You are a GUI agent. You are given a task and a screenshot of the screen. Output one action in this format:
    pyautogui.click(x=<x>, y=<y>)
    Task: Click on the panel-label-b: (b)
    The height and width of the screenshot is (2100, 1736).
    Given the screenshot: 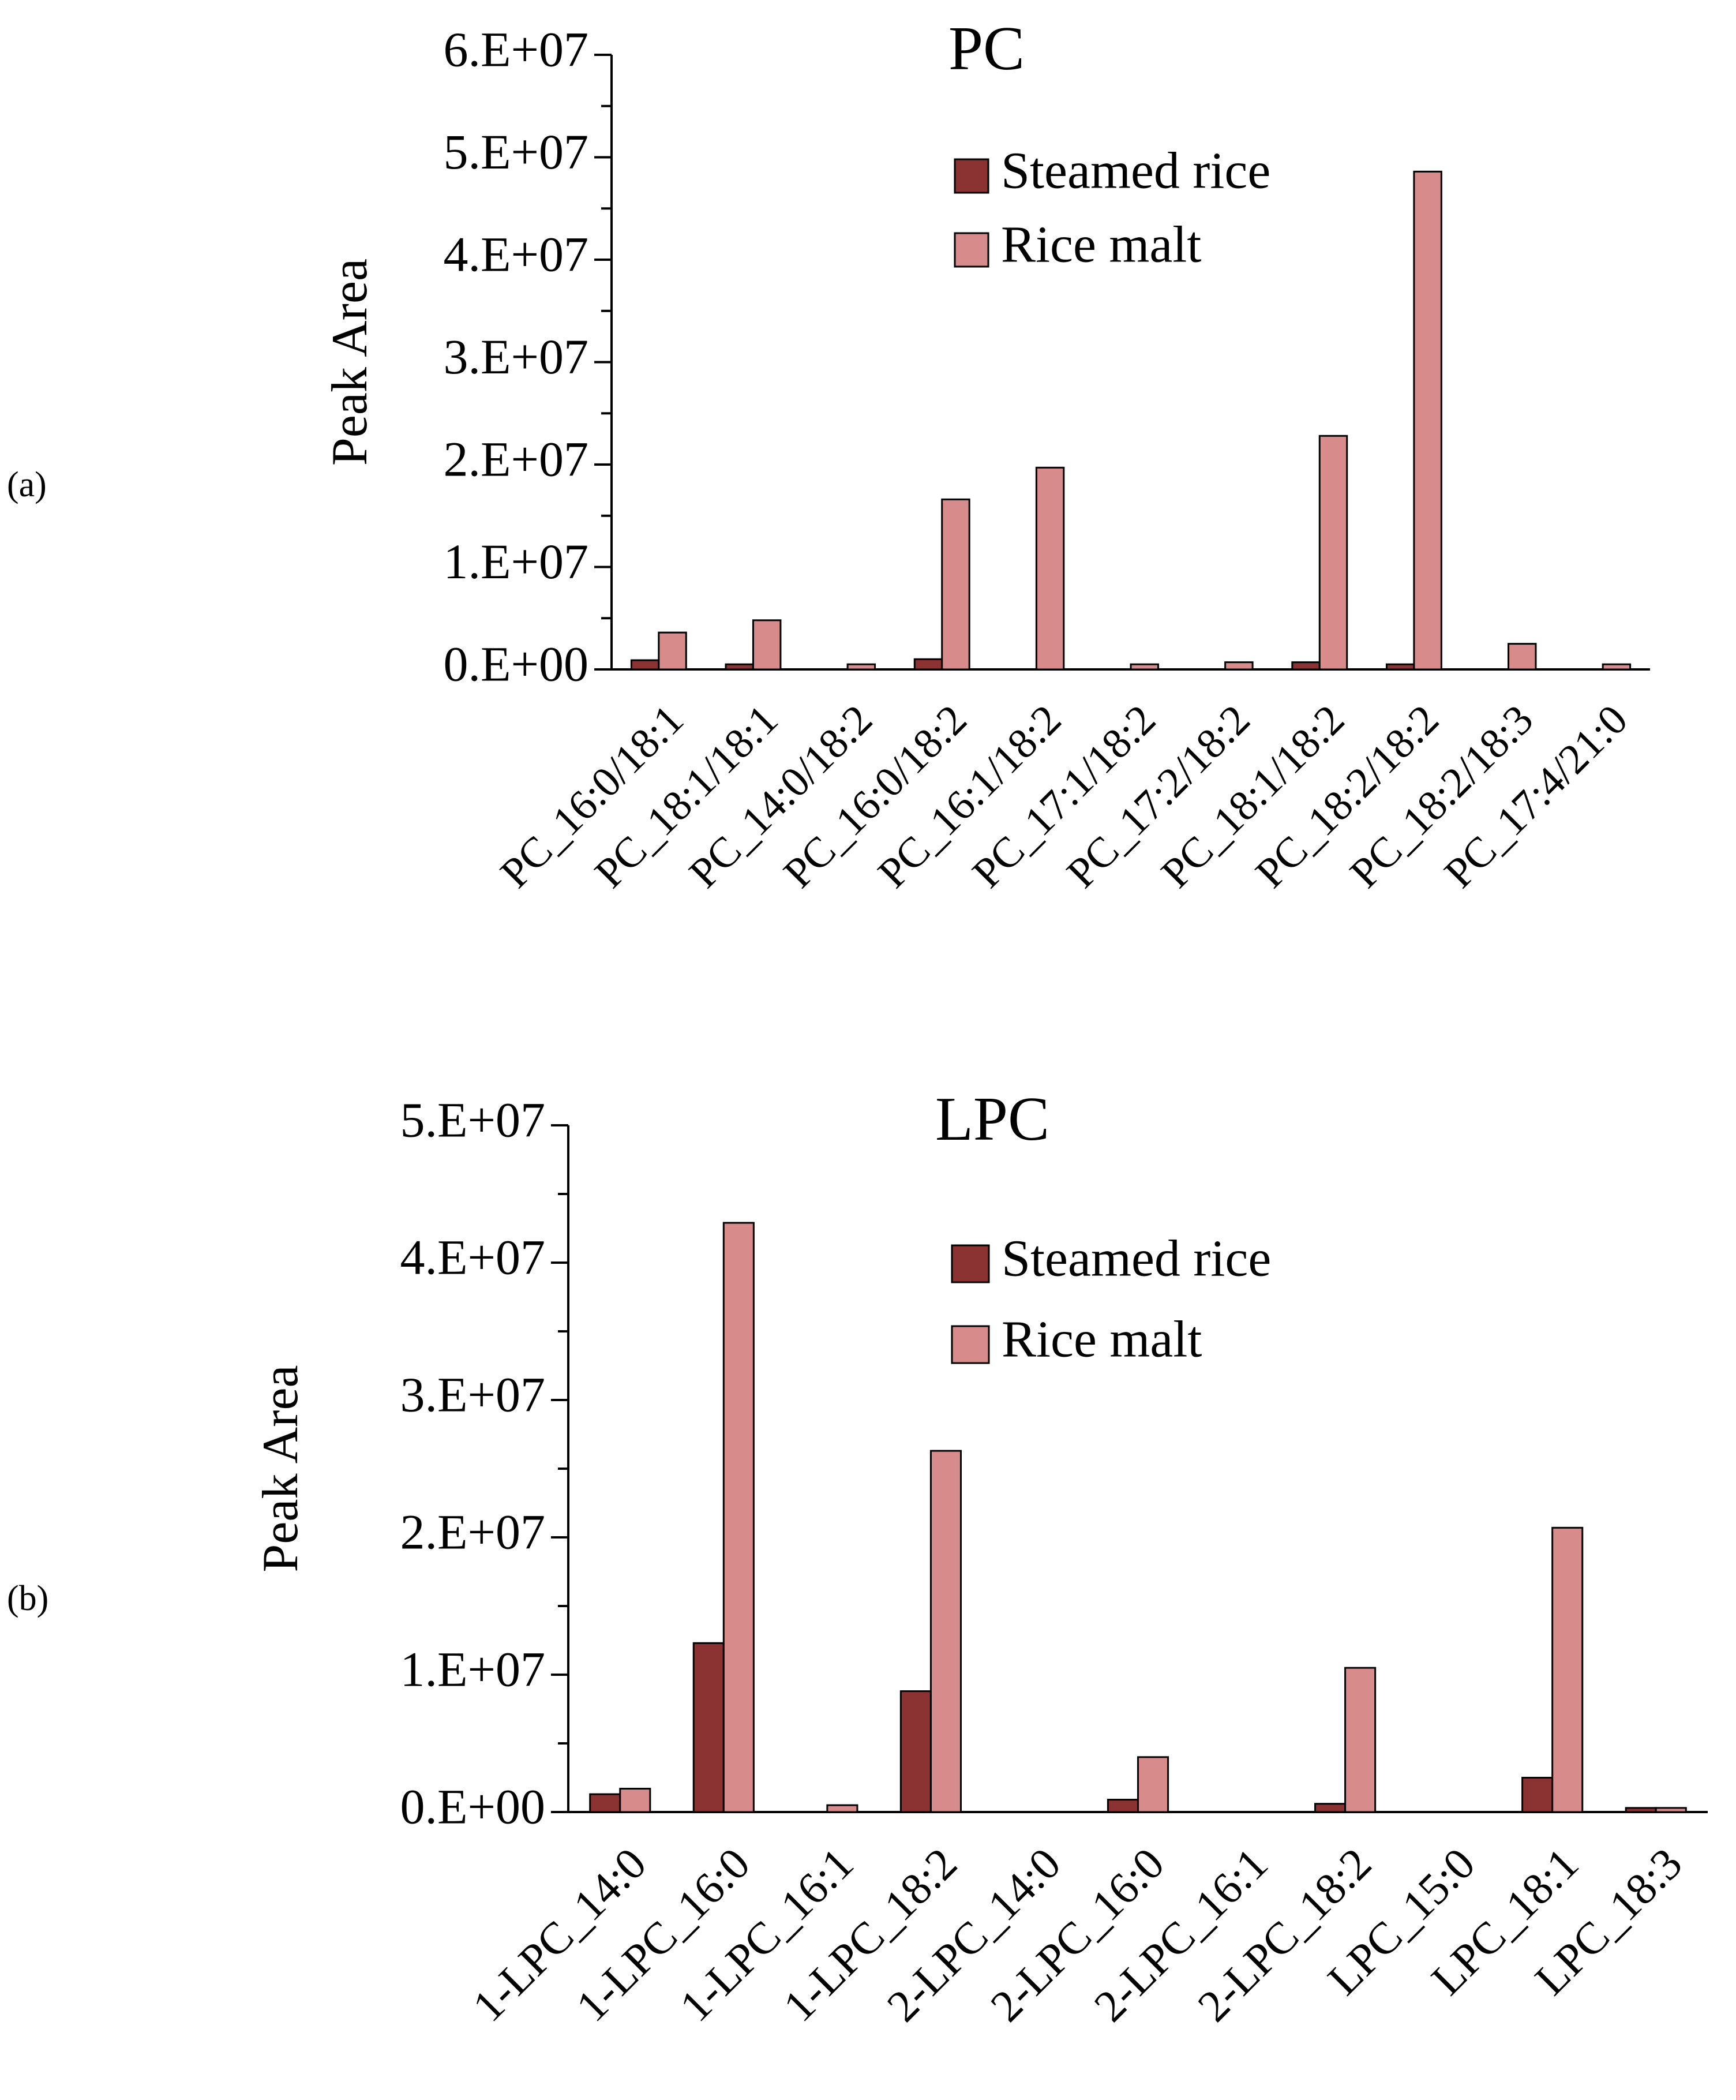 What is the action you would take?
    pyautogui.click(x=27, y=1599)
    